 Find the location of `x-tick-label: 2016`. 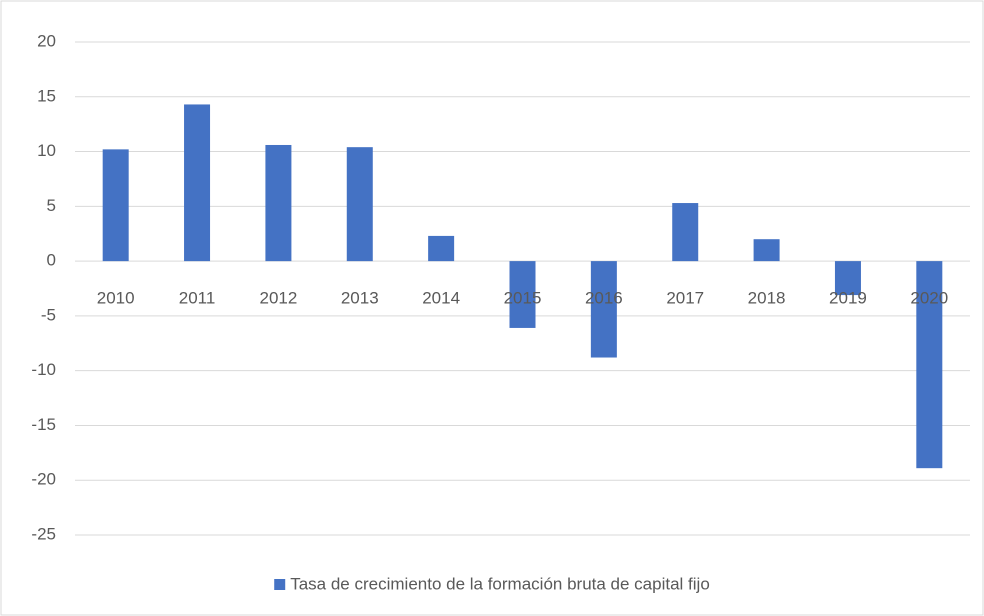

x-tick-label: 2016 is located at coordinates (604, 298).